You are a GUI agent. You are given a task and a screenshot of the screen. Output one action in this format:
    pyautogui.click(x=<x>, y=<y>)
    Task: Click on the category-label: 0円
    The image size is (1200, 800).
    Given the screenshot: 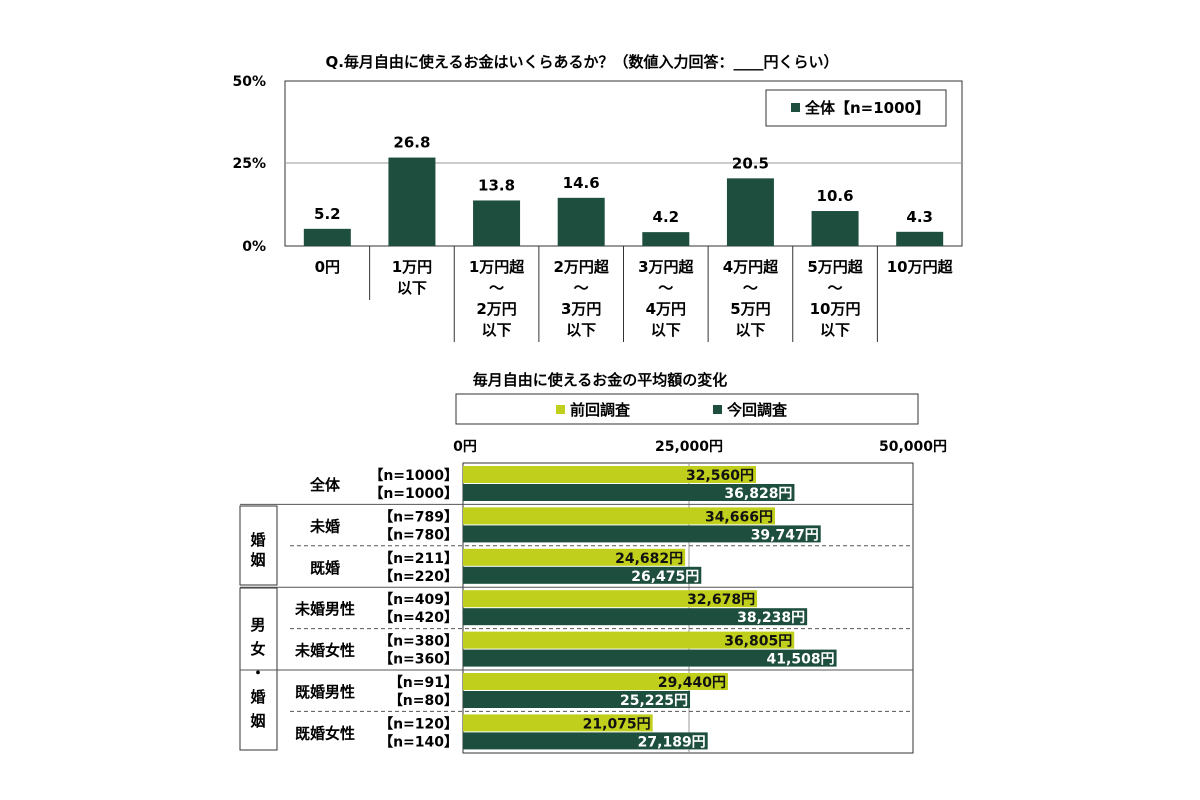 What is the action you would take?
    pyautogui.click(x=327, y=267)
    